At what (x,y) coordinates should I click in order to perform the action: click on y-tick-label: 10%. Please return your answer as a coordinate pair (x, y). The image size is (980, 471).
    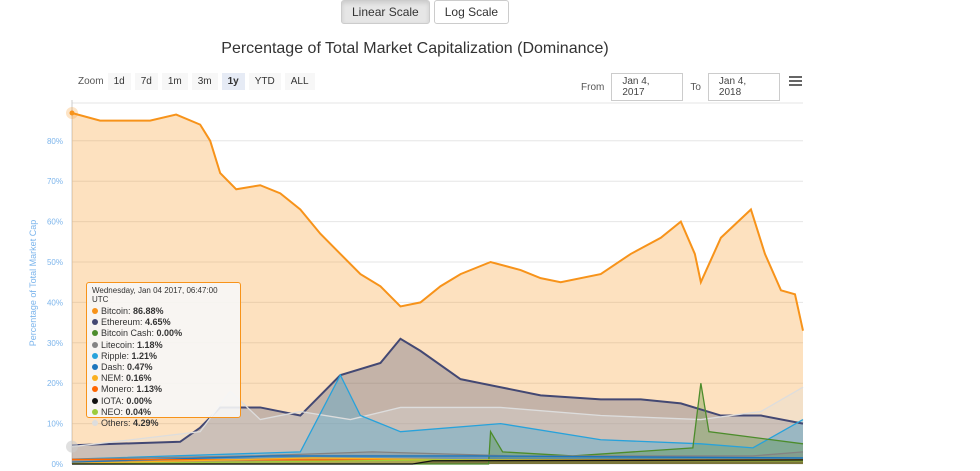
    Looking at the image, I should click on (55, 424).